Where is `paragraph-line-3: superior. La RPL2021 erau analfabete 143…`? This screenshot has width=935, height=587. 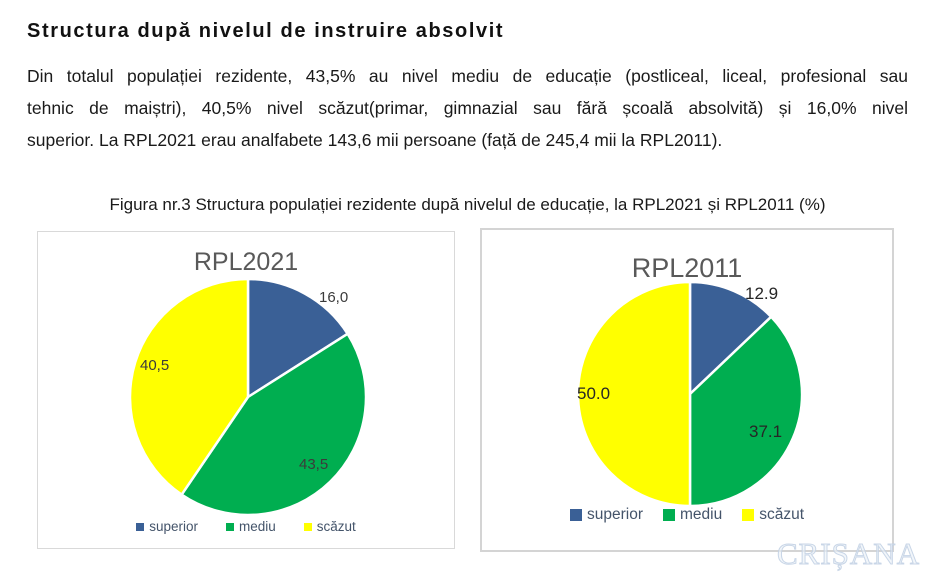 paragraph-line-3: superior. La RPL2021 erau analfabete 143… is located at coordinates (375, 140).